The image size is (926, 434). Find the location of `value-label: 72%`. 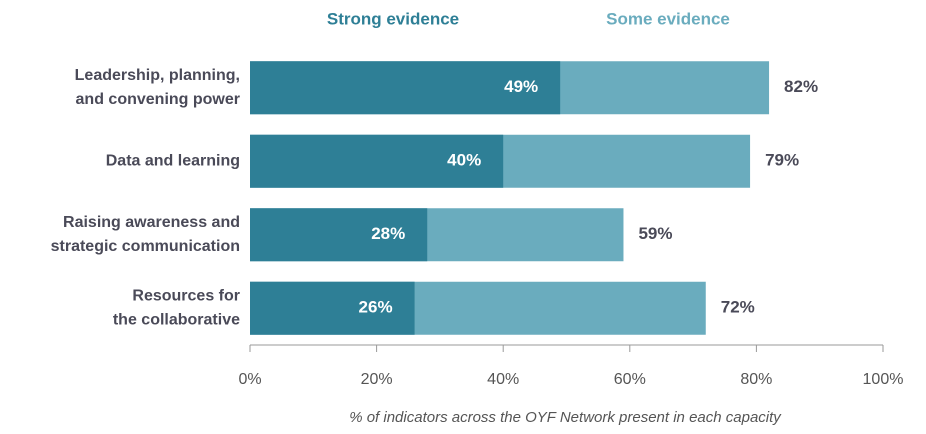

value-label: 72% is located at coordinates (738, 307).